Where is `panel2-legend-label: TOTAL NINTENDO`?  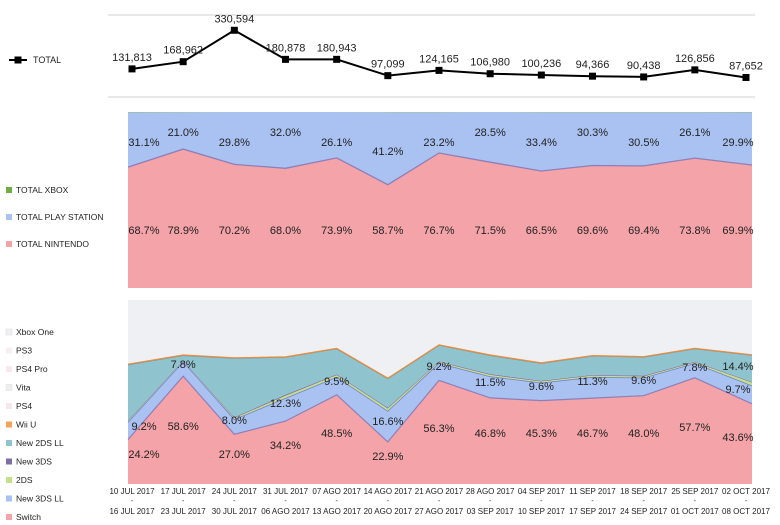
panel2-legend-label: TOTAL NINTENDO is located at coordinates (52, 244).